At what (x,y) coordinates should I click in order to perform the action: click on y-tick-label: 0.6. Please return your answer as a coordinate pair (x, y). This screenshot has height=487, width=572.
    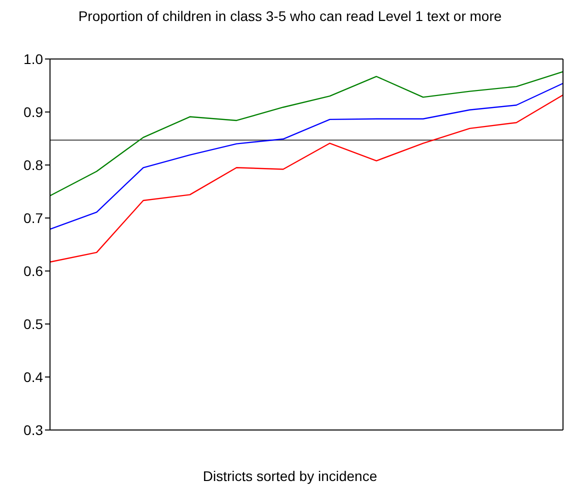
    Looking at the image, I should click on (34, 270).